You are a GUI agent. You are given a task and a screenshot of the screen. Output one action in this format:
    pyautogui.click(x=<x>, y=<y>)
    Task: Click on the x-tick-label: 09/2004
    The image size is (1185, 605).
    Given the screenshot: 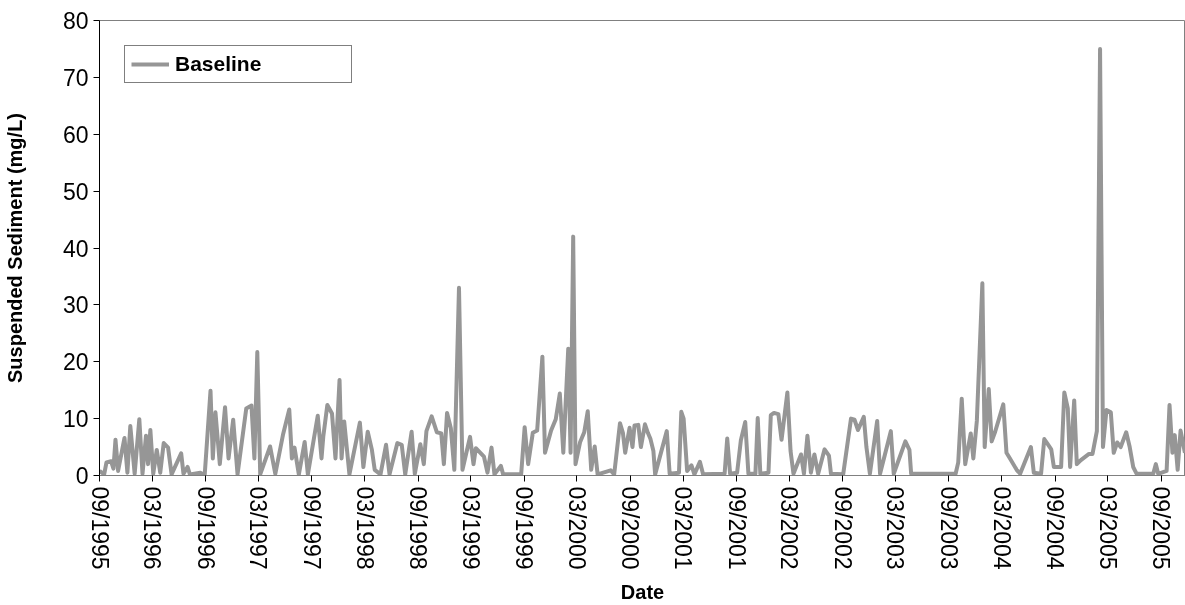 What is the action you would take?
    pyautogui.click(x=1055, y=528)
    